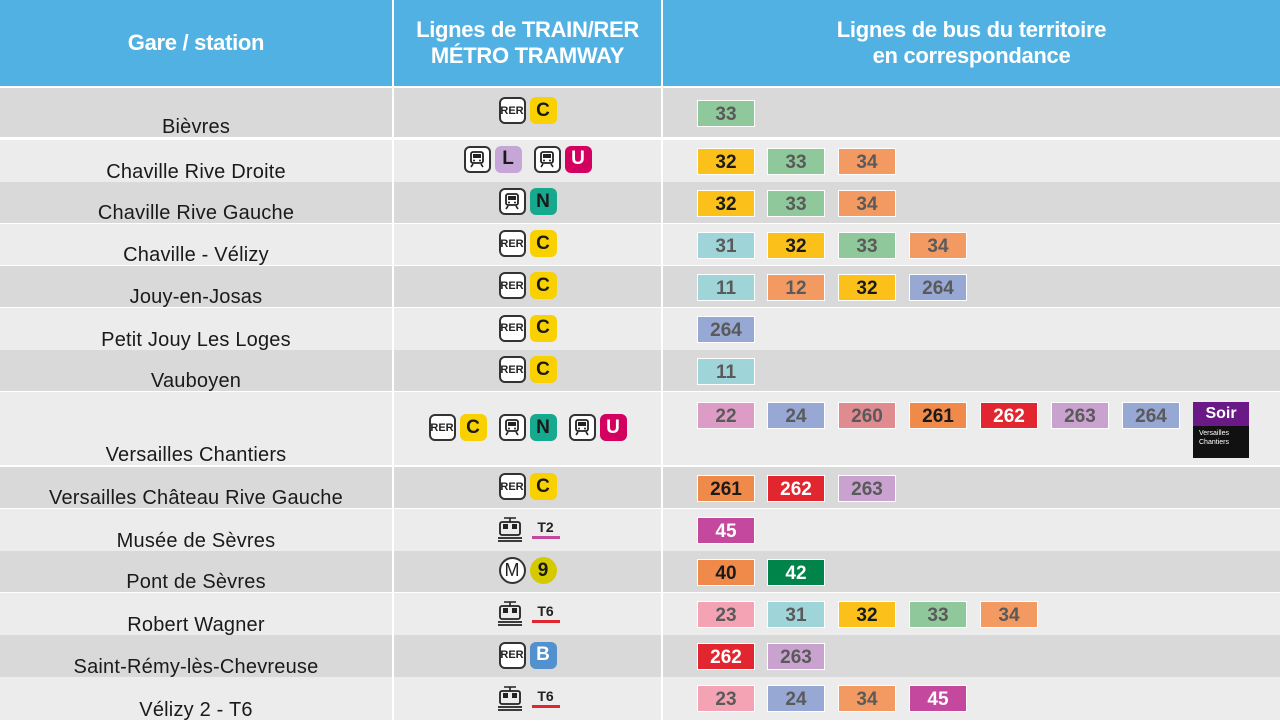 The image size is (1280, 721). Describe the element at coordinates (196, 370) in the screenshot. I see `station-cell: Vauboyen` at that location.